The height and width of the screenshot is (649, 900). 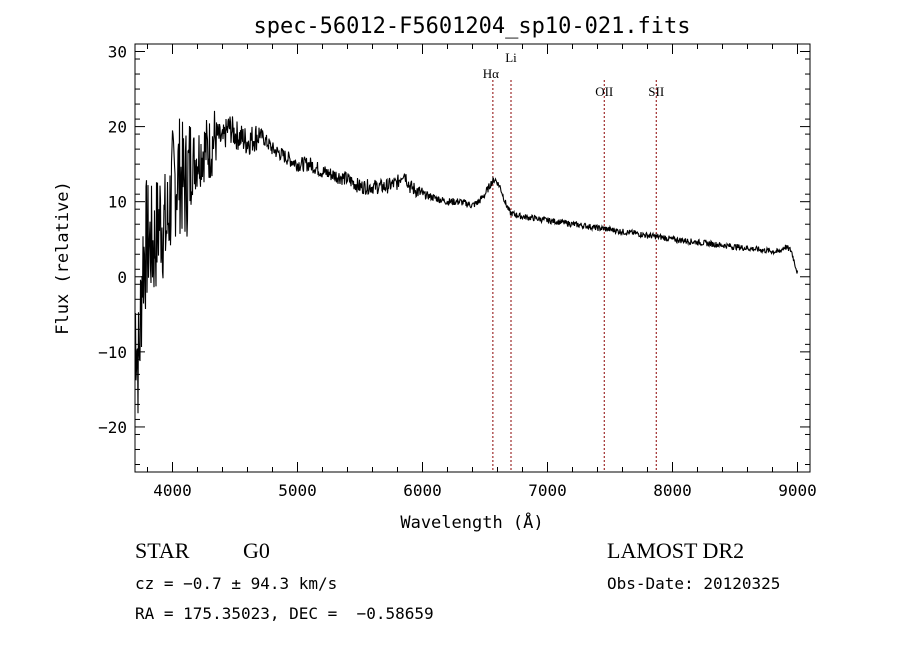 I want to click on spectral-line-markers: Hα Li OII SII, so click(x=573, y=261).